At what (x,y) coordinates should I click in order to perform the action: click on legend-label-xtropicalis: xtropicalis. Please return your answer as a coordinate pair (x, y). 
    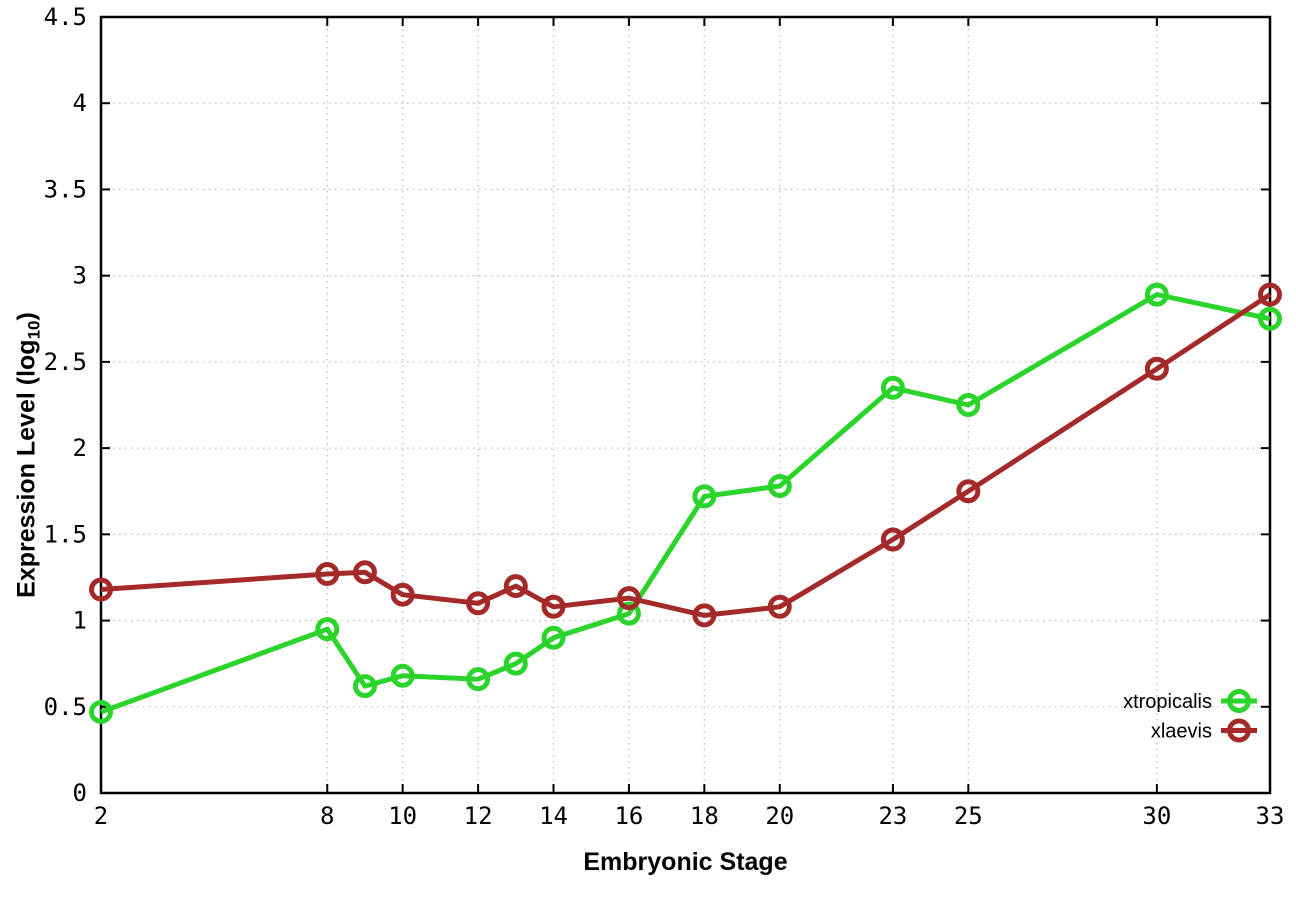
    Looking at the image, I should click on (1167, 702).